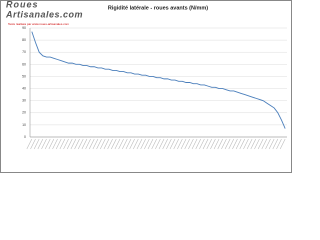  I want to click on y-tick-label: 40, so click(24, 88).